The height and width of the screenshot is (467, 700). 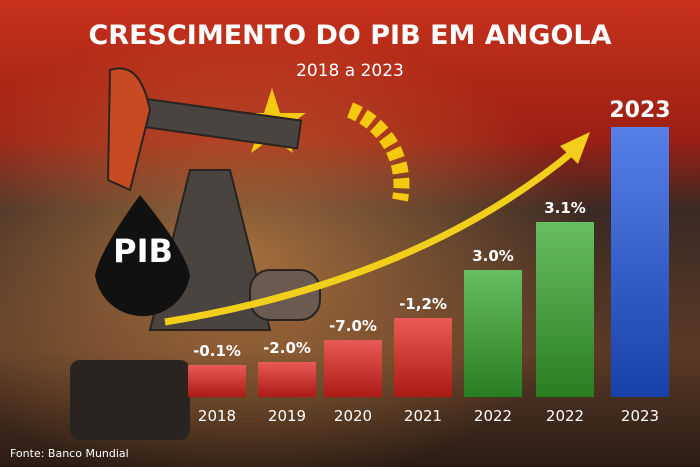 I want to click on oil-drop, so click(x=142, y=256).